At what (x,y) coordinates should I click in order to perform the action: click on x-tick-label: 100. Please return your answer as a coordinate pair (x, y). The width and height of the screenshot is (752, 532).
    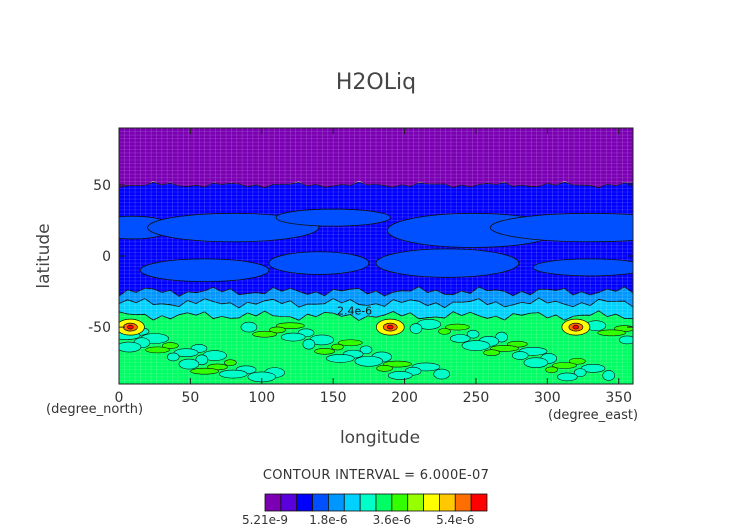
    Looking at the image, I should click on (261, 398).